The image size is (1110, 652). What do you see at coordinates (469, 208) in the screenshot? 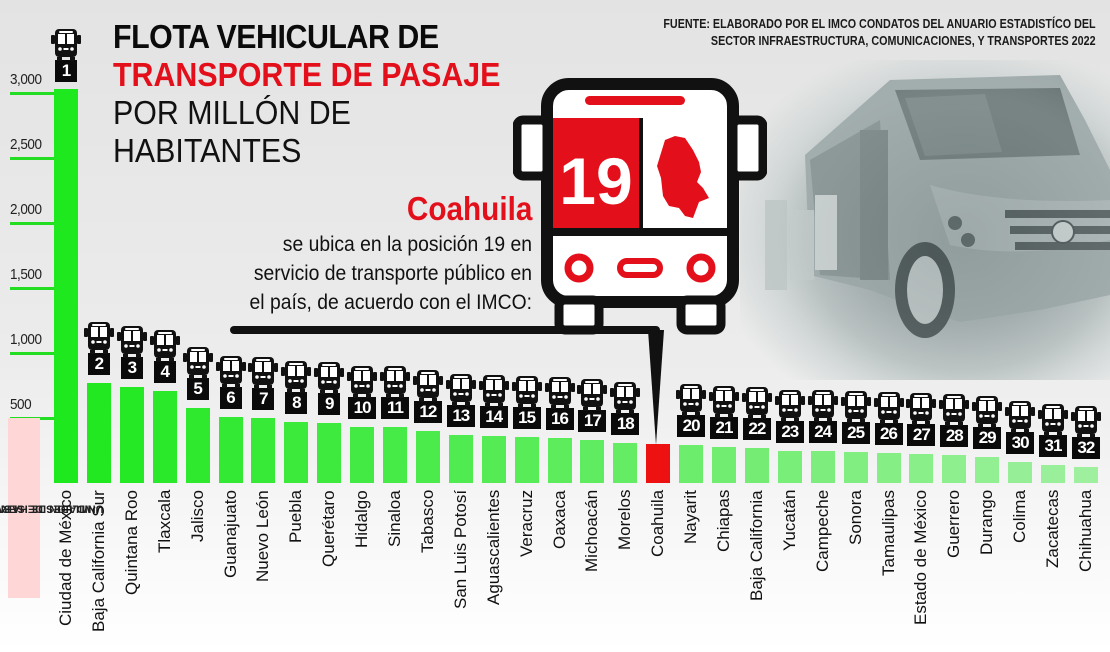
I see `callout-state-name: Coahuila` at bounding box center [469, 208].